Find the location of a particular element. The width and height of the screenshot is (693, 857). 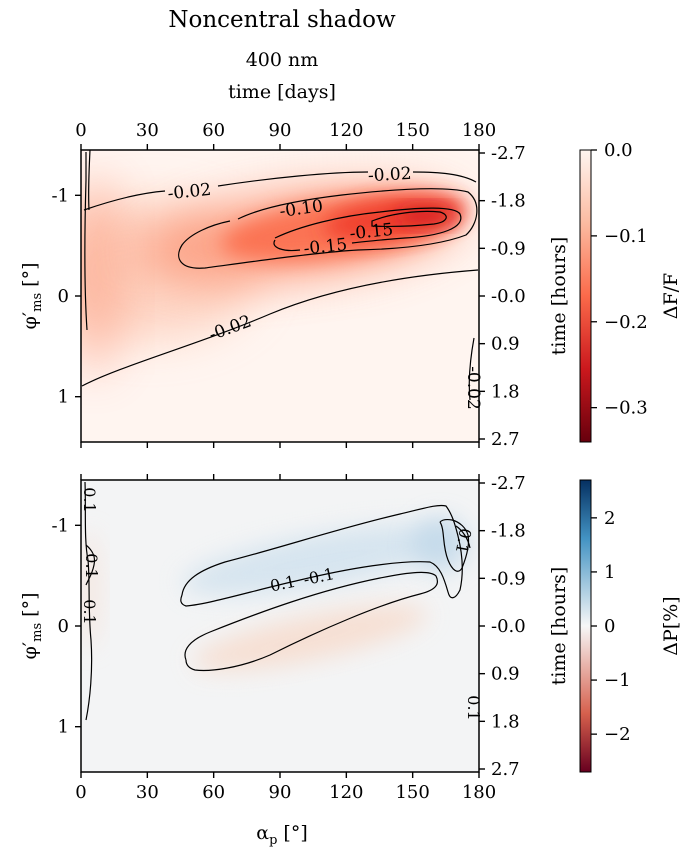

bottom-colorbar: 2 1 0 −1 −2 ΔP[%] is located at coordinates (630, 626).